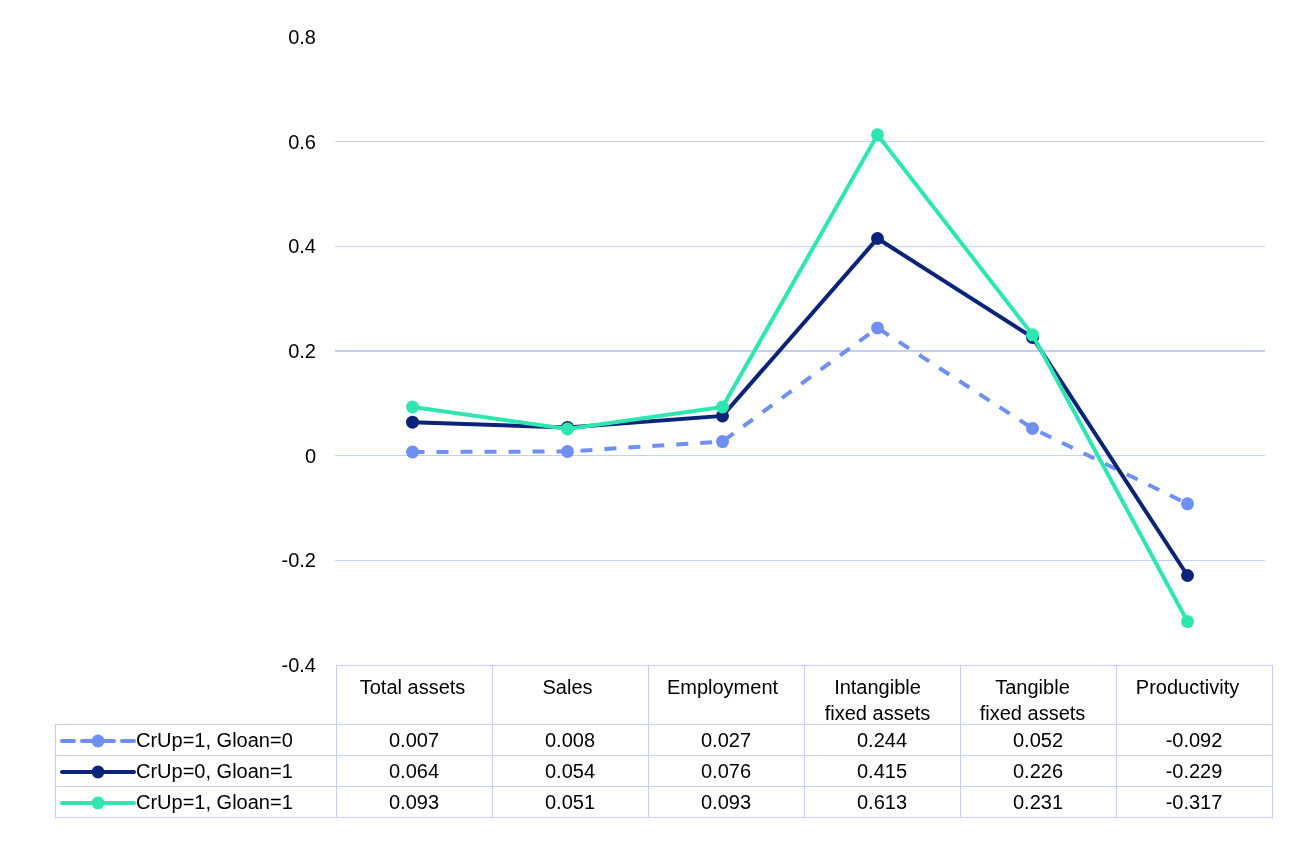 This screenshot has height=841, width=1290. What do you see at coordinates (722, 687) in the screenshot?
I see `x-tick-label: Employment` at bounding box center [722, 687].